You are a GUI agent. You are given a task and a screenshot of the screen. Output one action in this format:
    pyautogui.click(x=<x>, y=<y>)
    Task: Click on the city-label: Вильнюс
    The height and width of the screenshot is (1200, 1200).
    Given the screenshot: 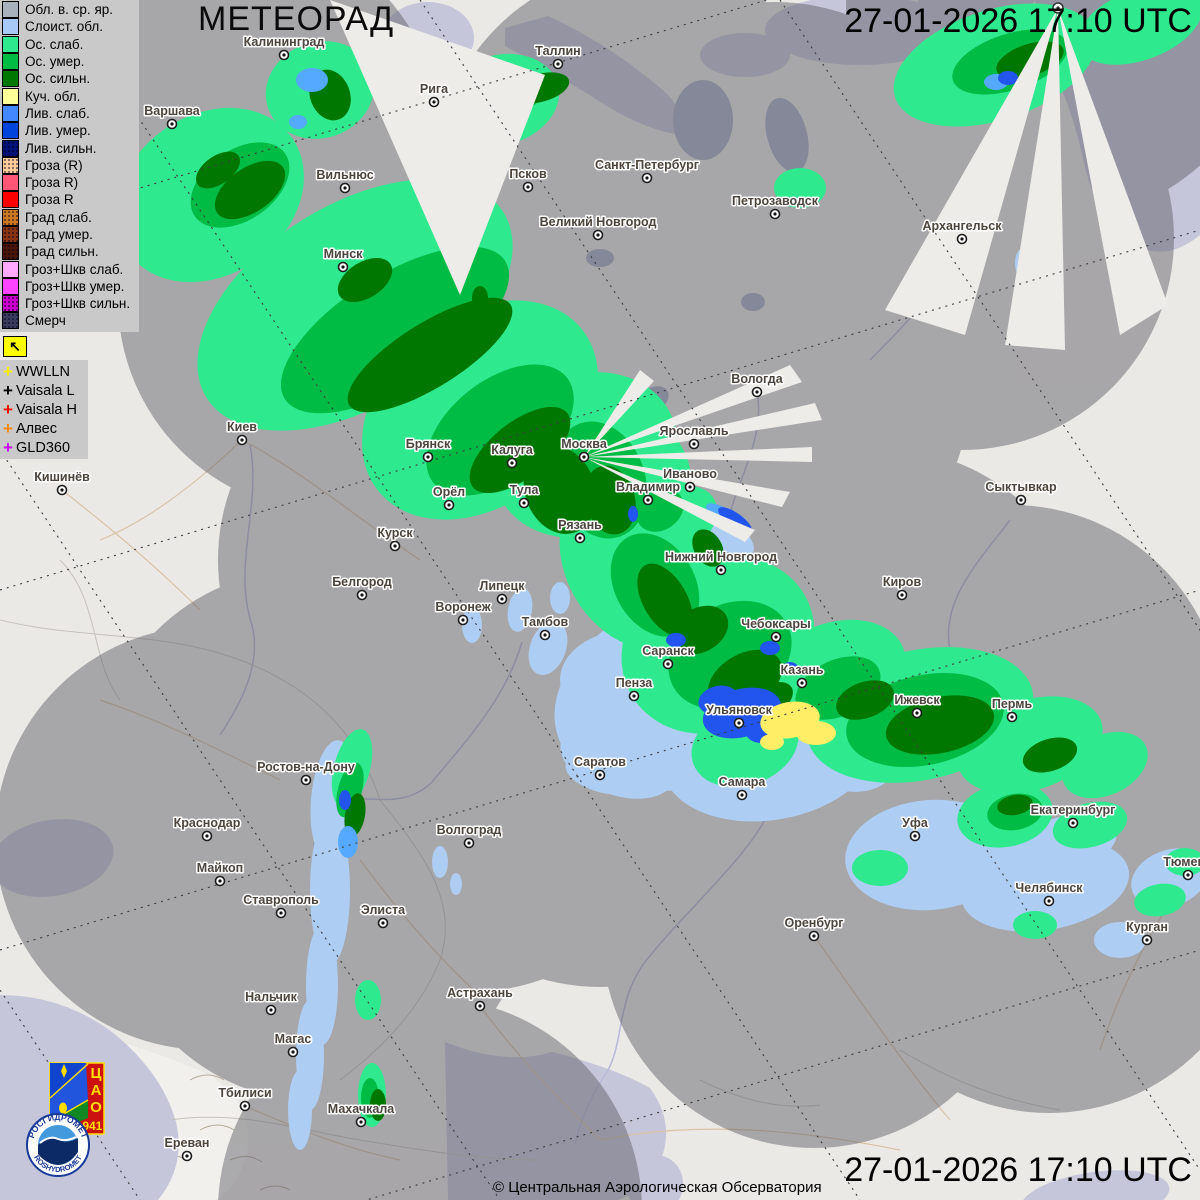 What is the action you would take?
    pyautogui.click(x=344, y=175)
    